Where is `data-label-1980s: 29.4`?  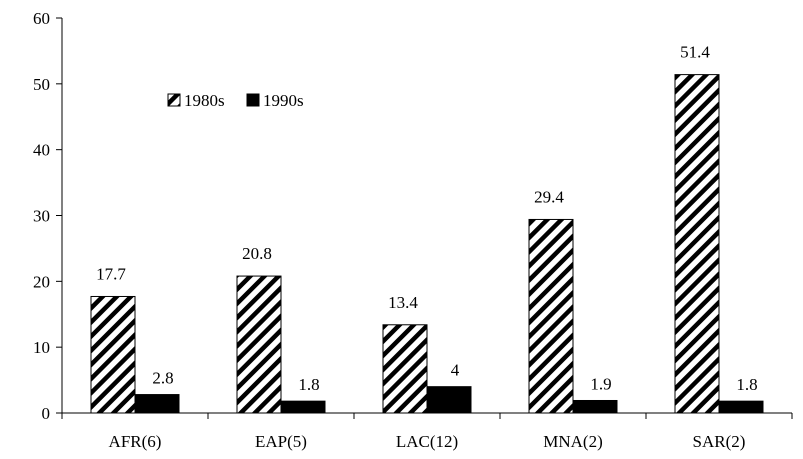 data-label-1980s: 29.4 is located at coordinates (549, 196).